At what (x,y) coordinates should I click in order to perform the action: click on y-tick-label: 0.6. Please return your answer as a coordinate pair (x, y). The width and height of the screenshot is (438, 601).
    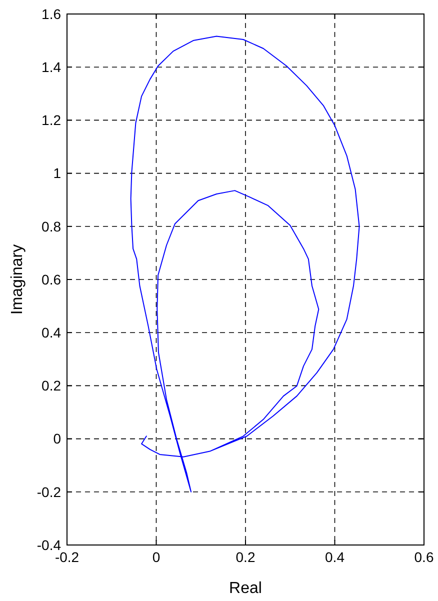
    Looking at the image, I should click on (52, 279).